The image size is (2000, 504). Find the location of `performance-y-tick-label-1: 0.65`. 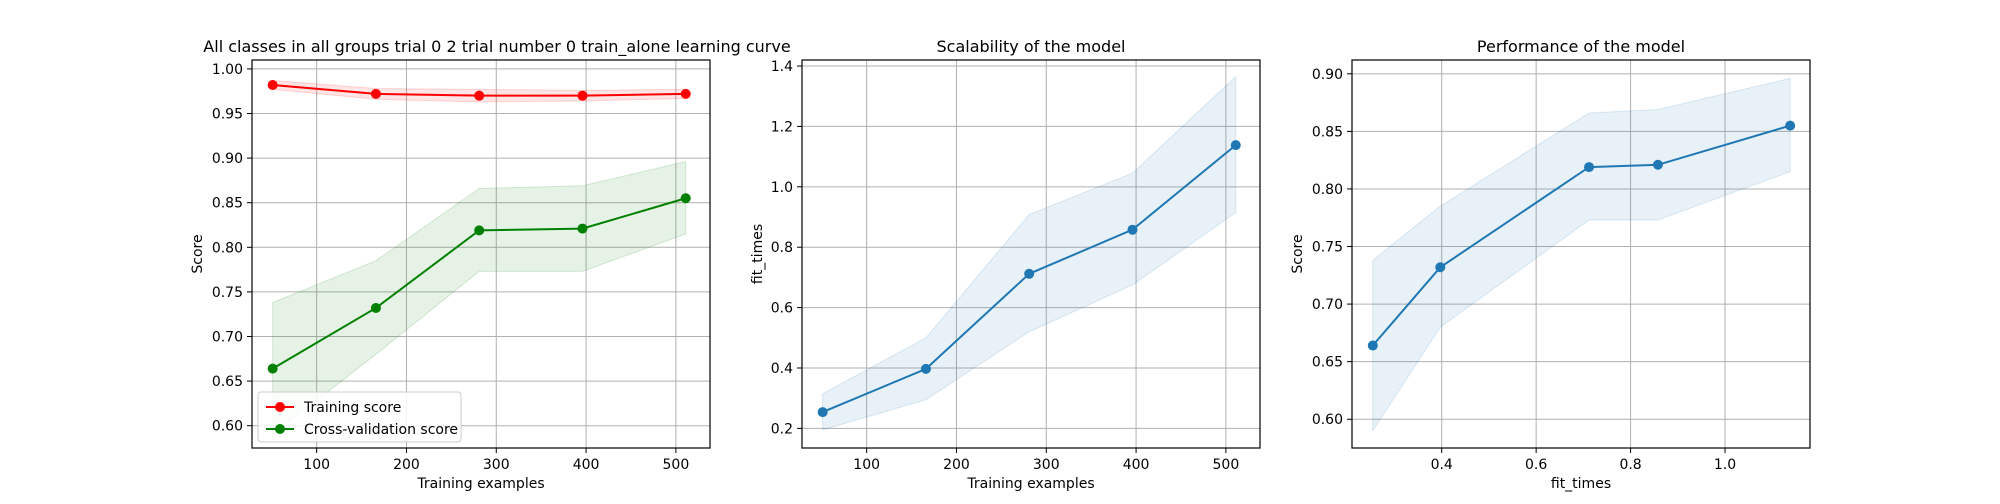

performance-y-tick-label-1: 0.65 is located at coordinates (1327, 363).